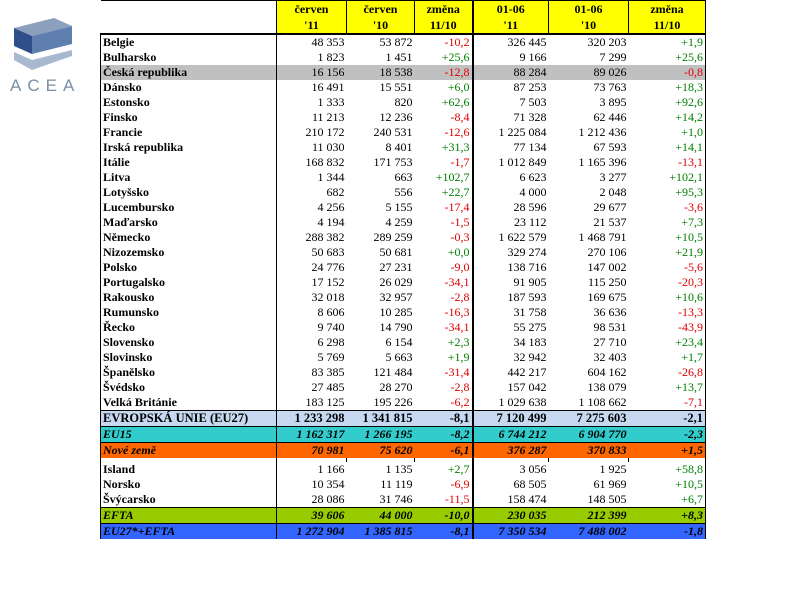 The image size is (800, 600). I want to click on logo-text: ACEA, so click(45, 85).